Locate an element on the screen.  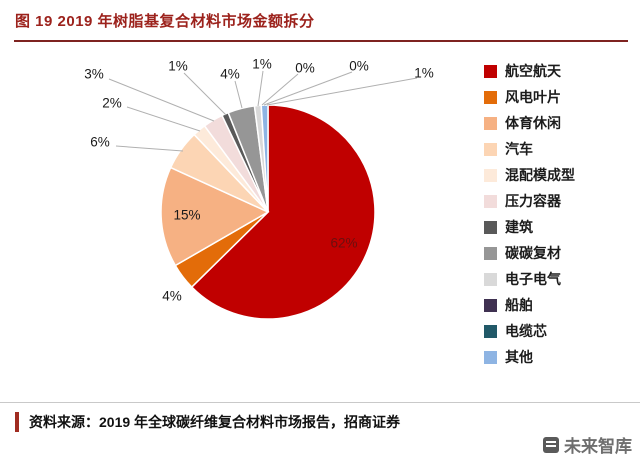
legend-item: 压力容器 is located at coordinates (529, 201).